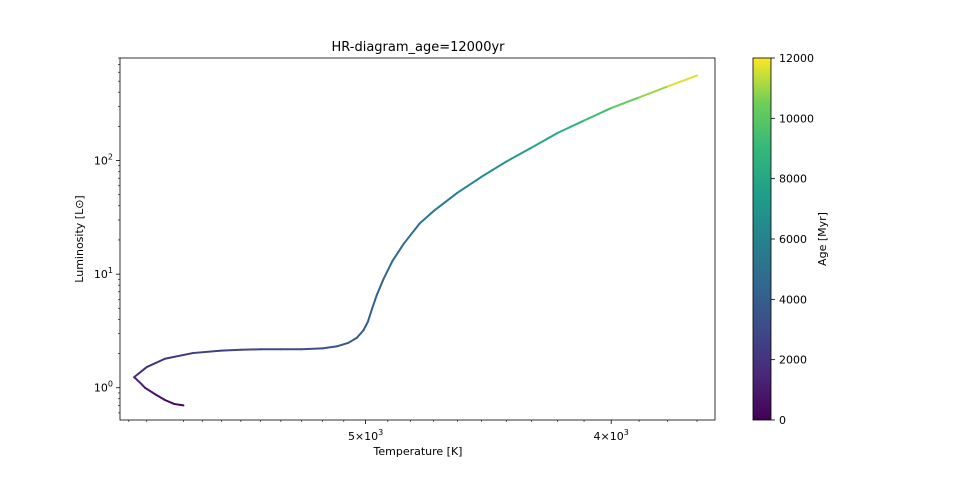  I want to click on x-tick-label: 4×10³, so click(611, 435).